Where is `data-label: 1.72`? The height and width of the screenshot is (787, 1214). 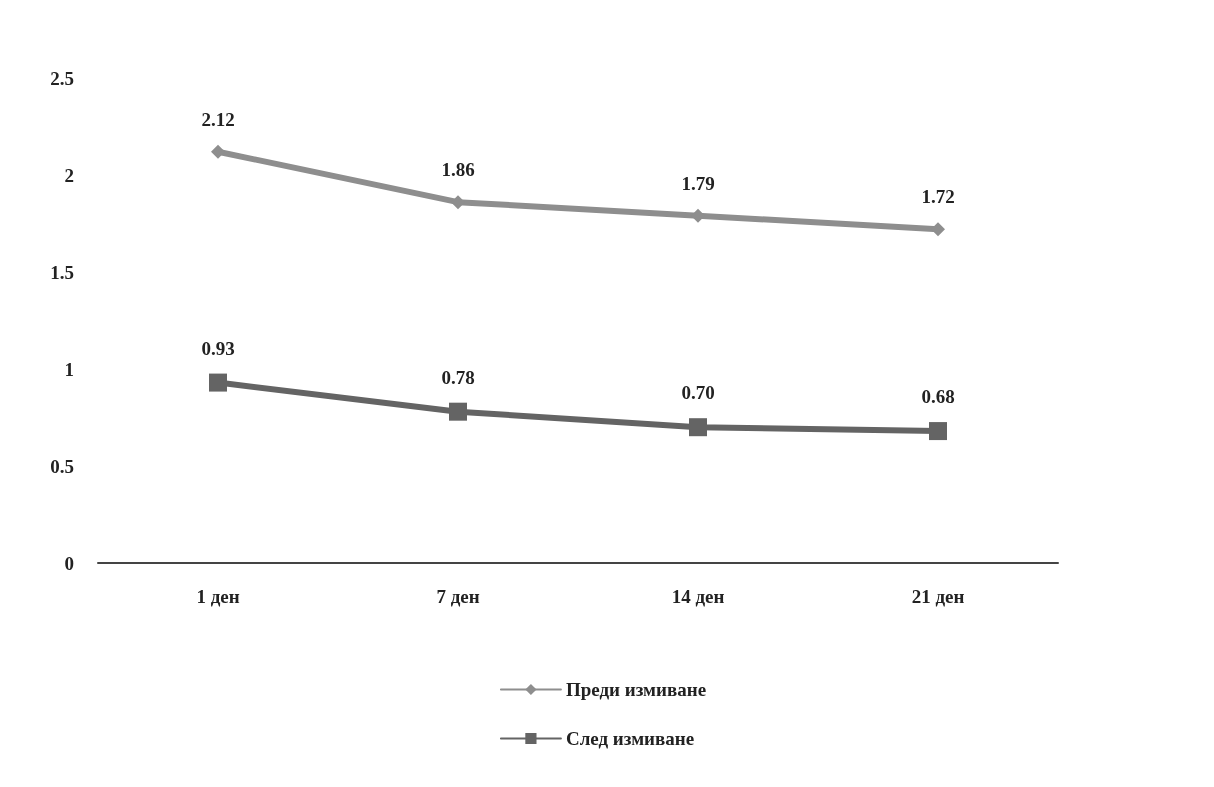 data-label: 1.72 is located at coordinates (938, 197).